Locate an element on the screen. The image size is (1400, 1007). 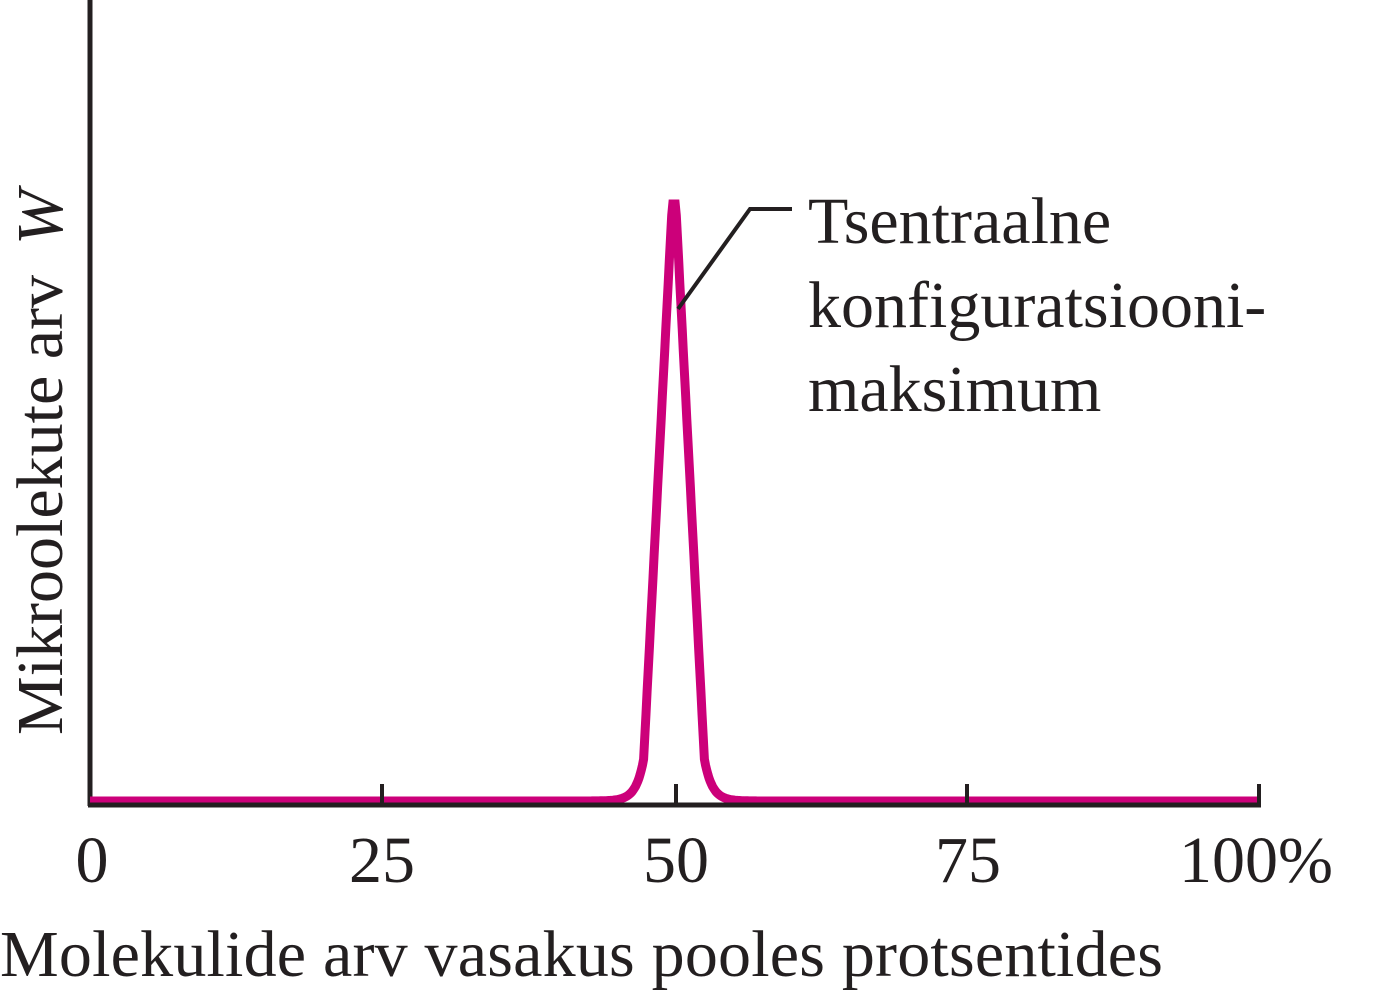
x-tick-label-75: 75 is located at coordinates (968, 860).